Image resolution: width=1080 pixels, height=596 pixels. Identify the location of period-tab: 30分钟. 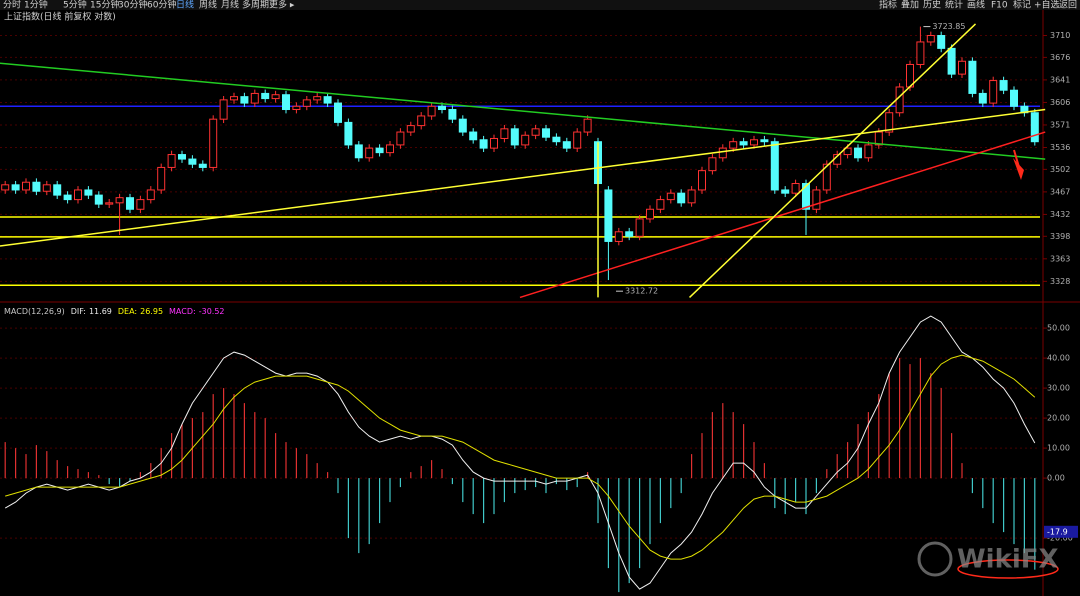
(132, 5).